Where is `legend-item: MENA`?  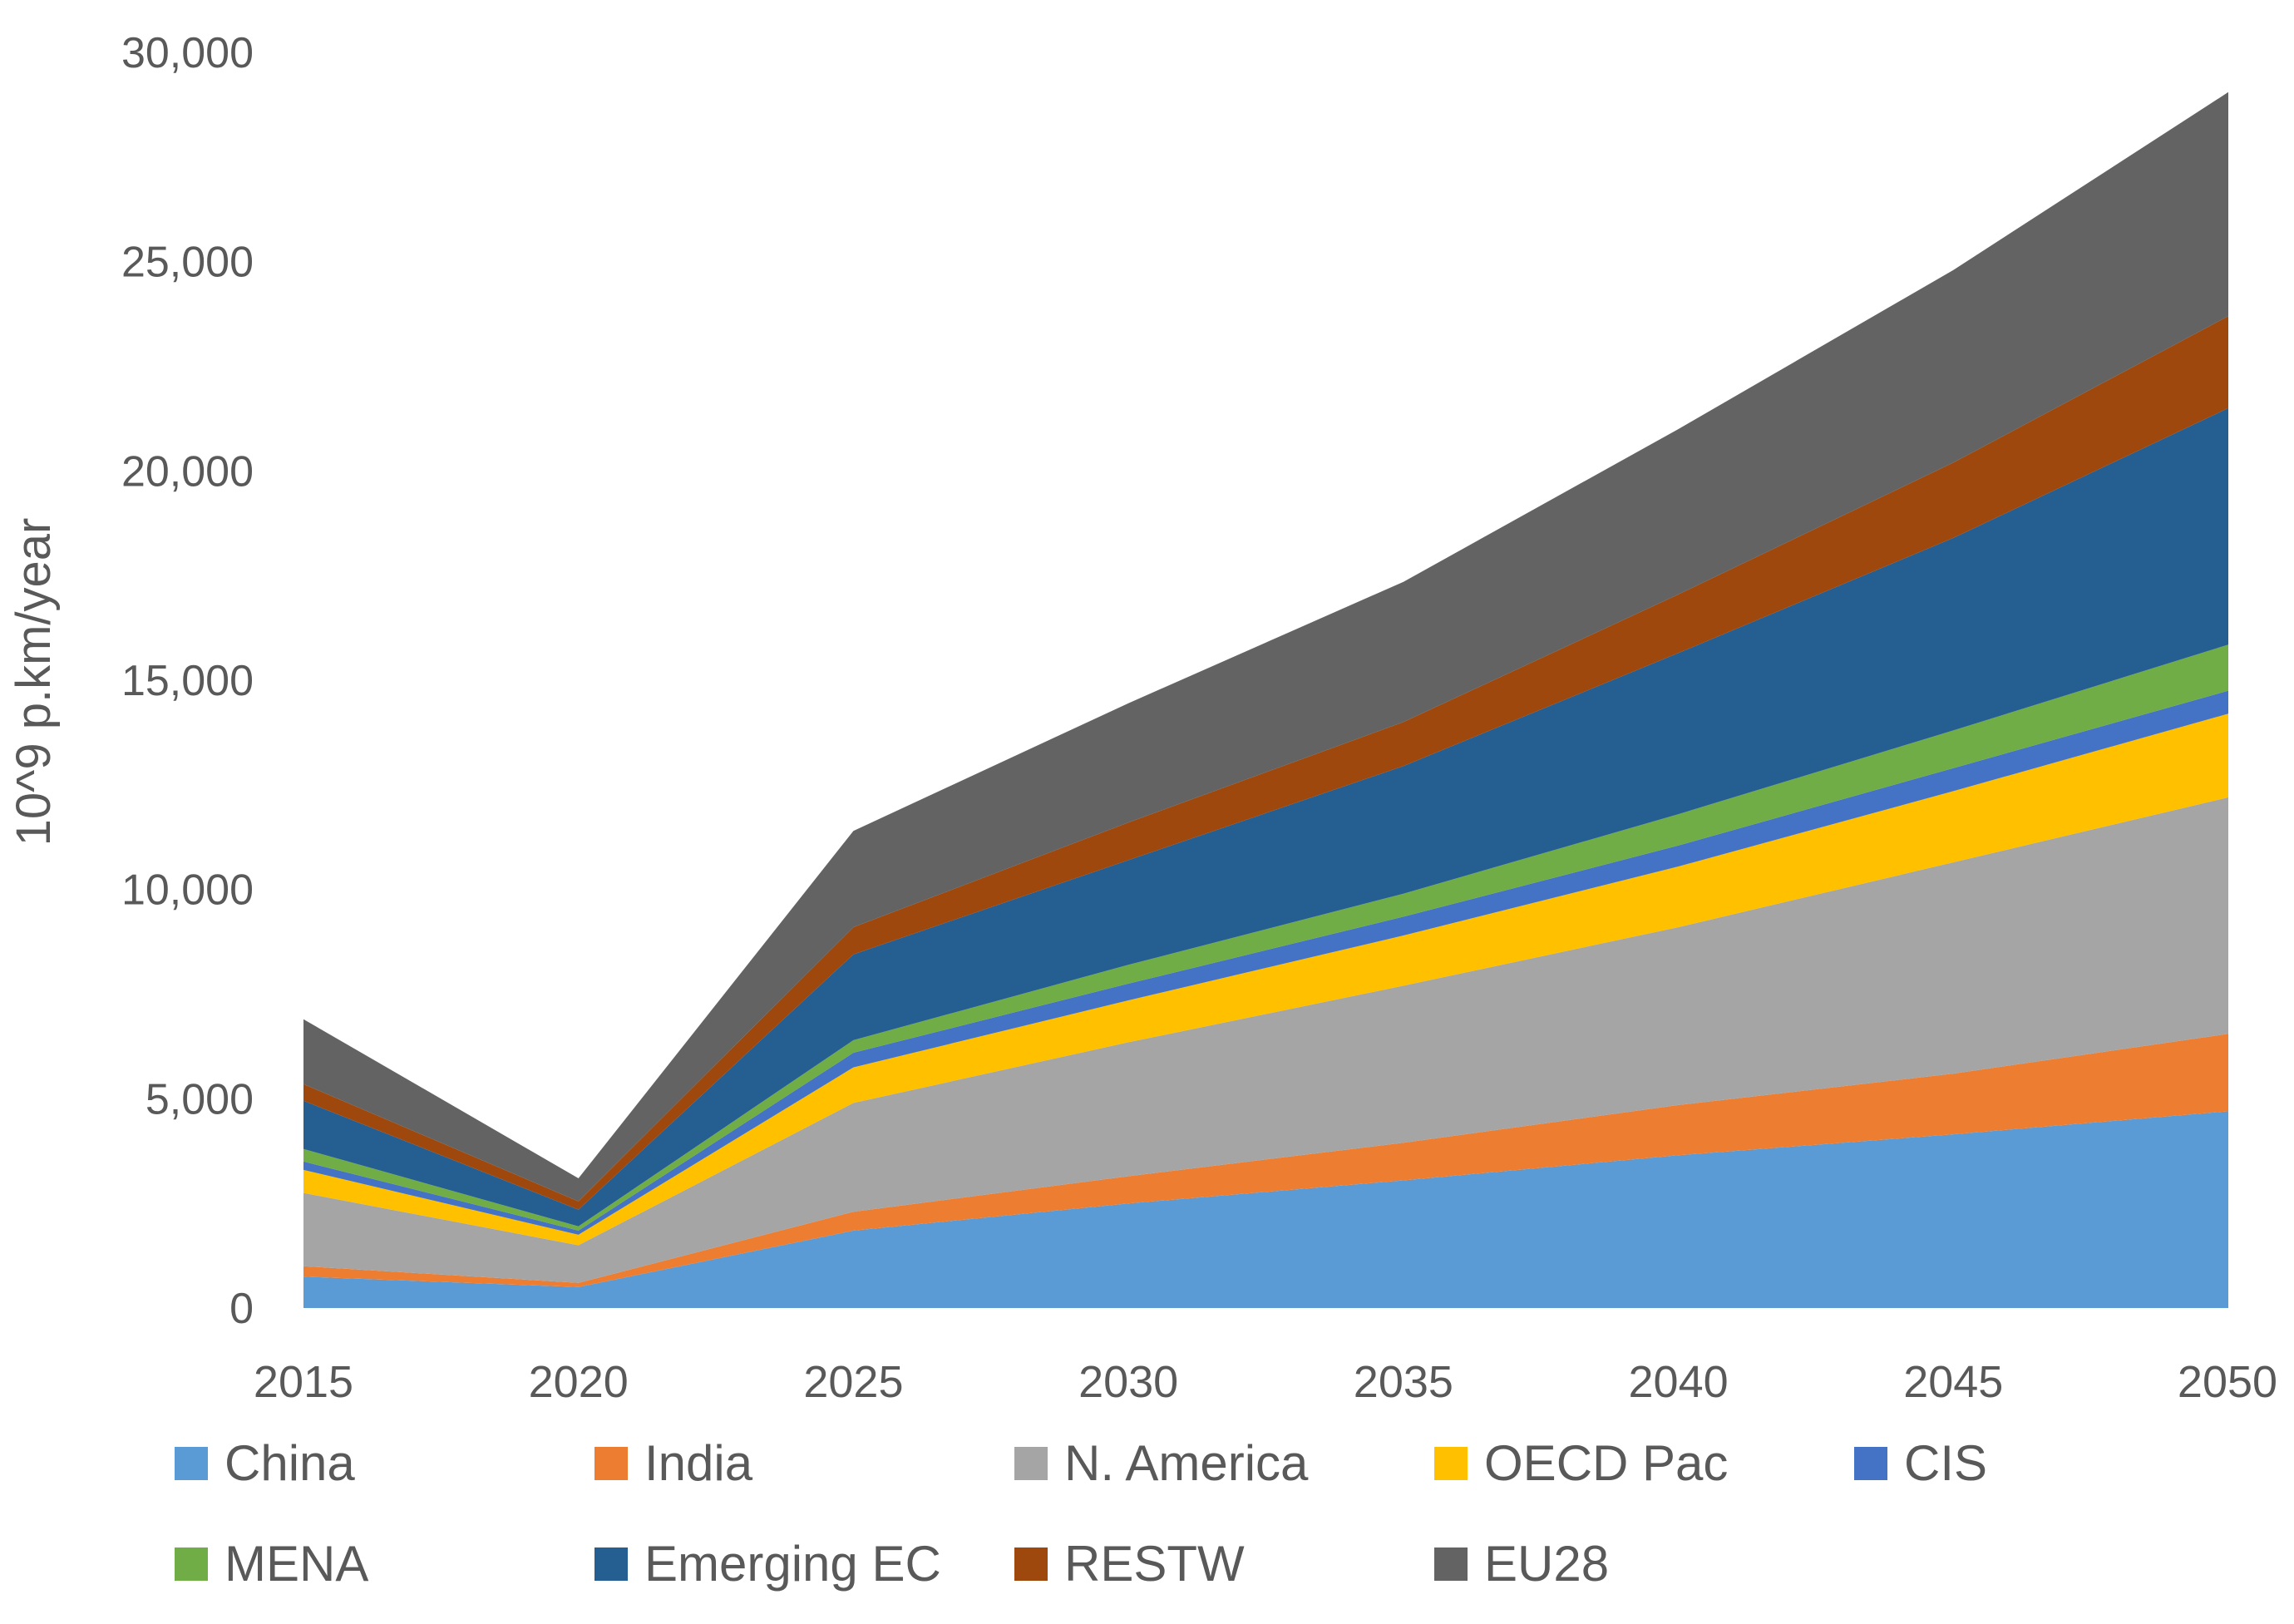
legend-item: MENA is located at coordinates (384, 1563).